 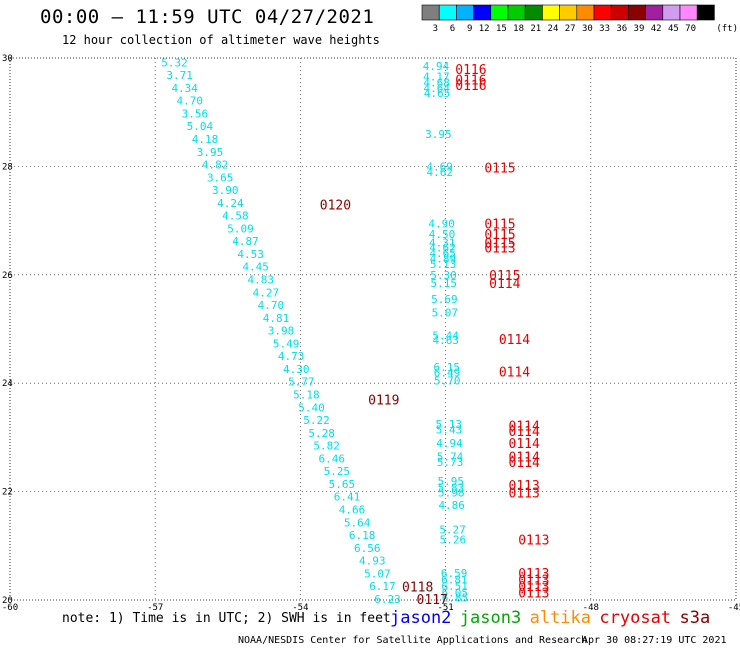 I want to click on lat-tick-label: 24, so click(x=7, y=384).